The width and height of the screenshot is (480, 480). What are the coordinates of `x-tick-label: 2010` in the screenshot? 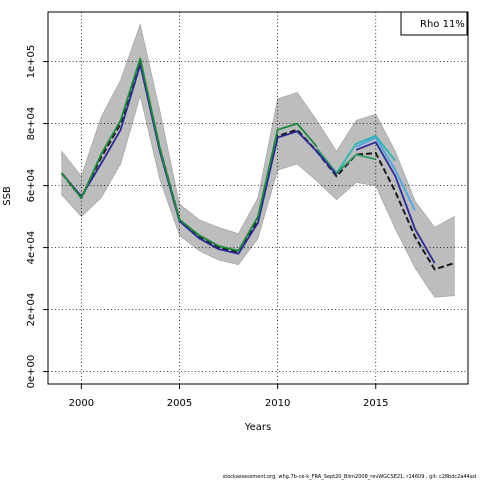 It's located at (277, 403).